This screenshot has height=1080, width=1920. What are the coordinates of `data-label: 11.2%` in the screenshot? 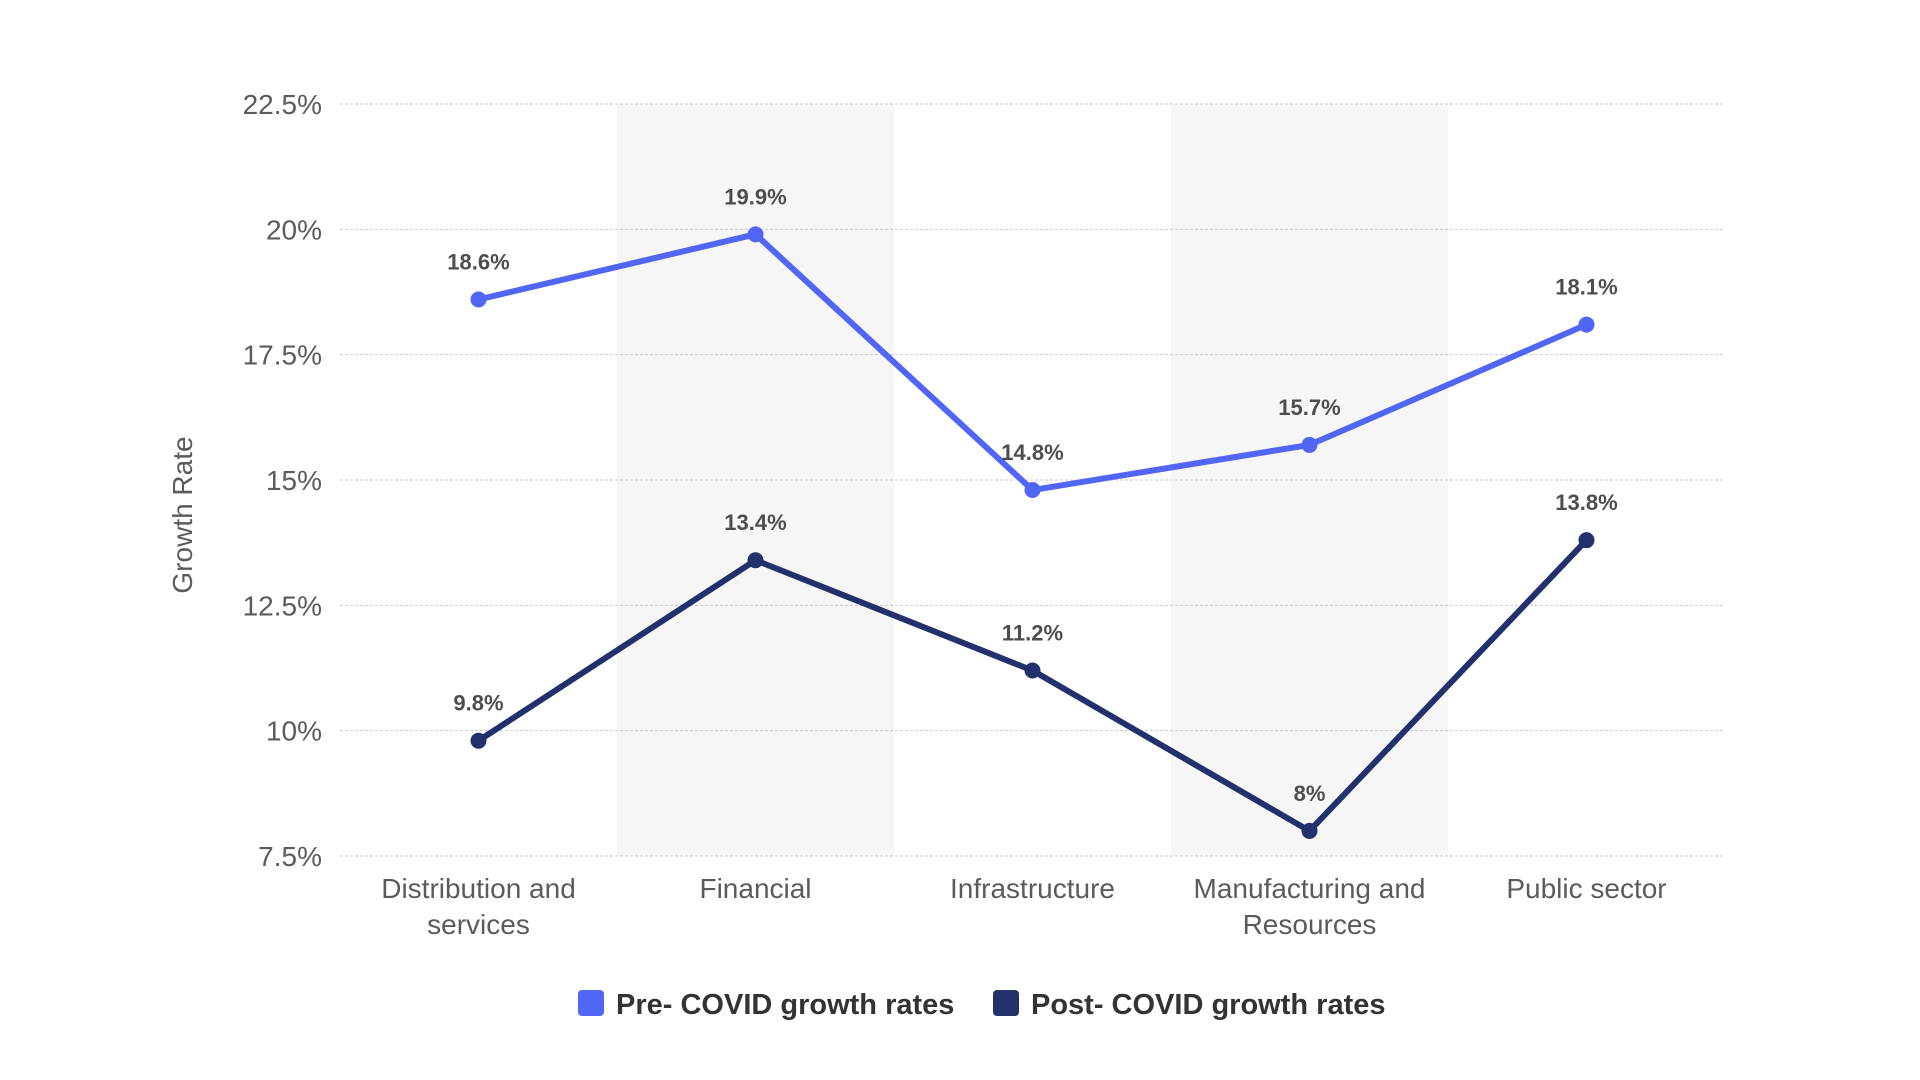 It's located at (1032, 633).